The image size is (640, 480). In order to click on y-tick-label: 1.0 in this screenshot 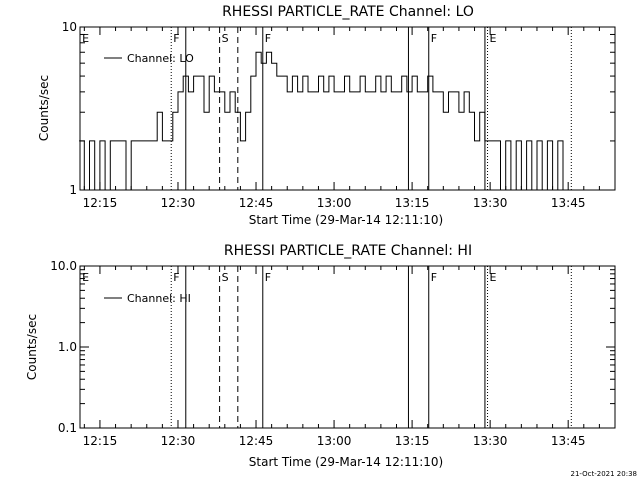, I will do `click(67, 347)`.